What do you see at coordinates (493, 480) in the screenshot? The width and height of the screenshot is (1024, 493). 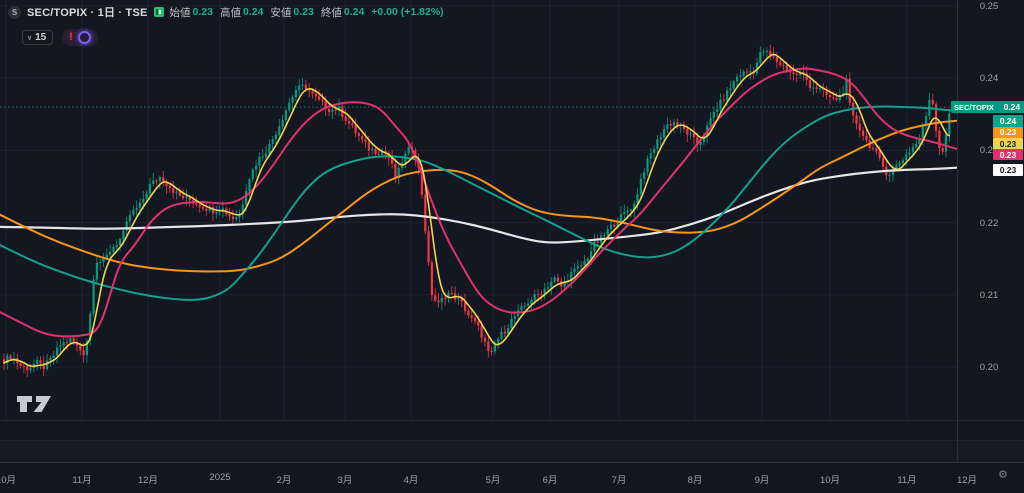 I see `time-tick-5月: 5月` at bounding box center [493, 480].